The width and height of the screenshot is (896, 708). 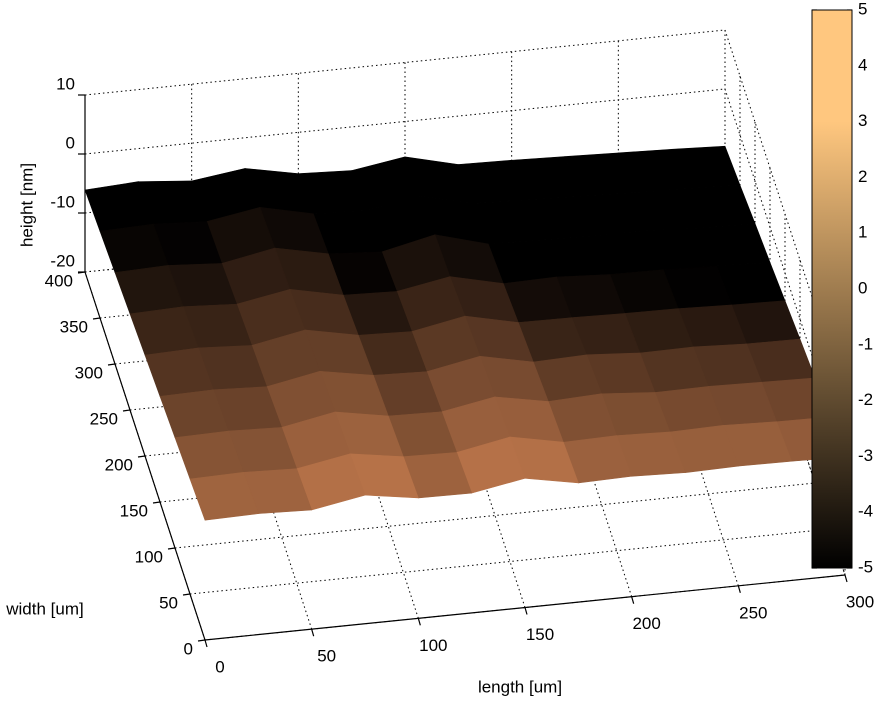 What do you see at coordinates (44, 608) in the screenshot?
I see `y-axis-label: width [um]` at bounding box center [44, 608].